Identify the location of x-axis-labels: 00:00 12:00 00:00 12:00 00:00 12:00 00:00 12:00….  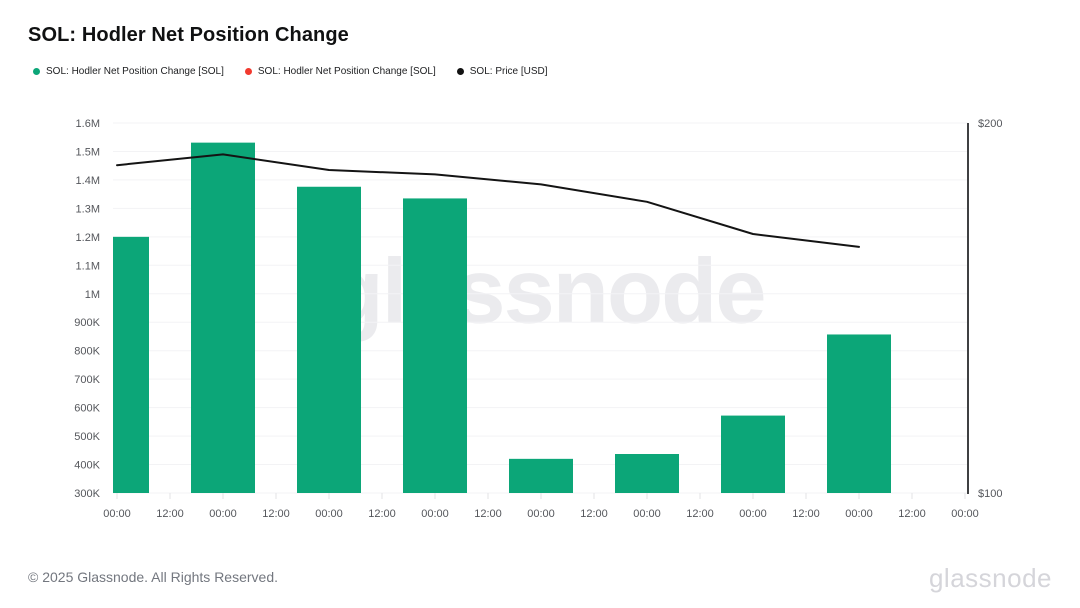
(541, 514).